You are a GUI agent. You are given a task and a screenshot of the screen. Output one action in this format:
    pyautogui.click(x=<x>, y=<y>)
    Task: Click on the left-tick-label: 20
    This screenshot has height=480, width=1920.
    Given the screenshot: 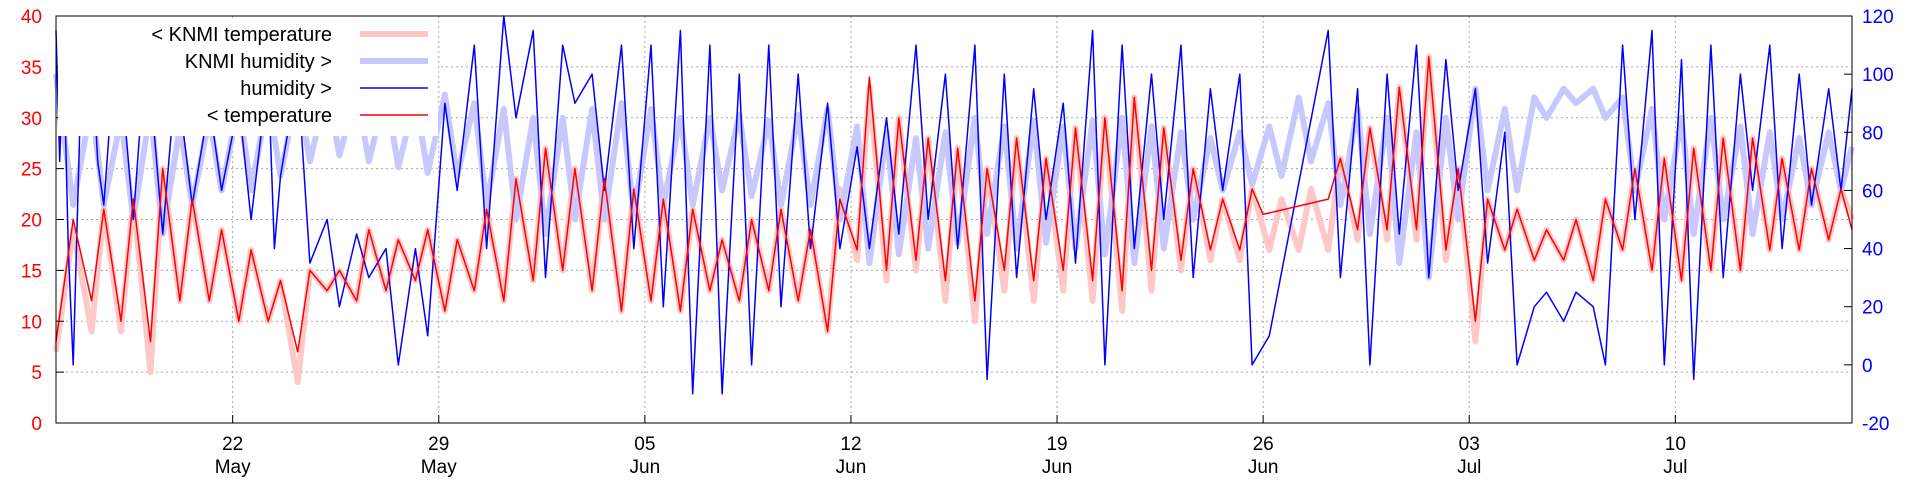 What is the action you would take?
    pyautogui.click(x=31, y=221)
    